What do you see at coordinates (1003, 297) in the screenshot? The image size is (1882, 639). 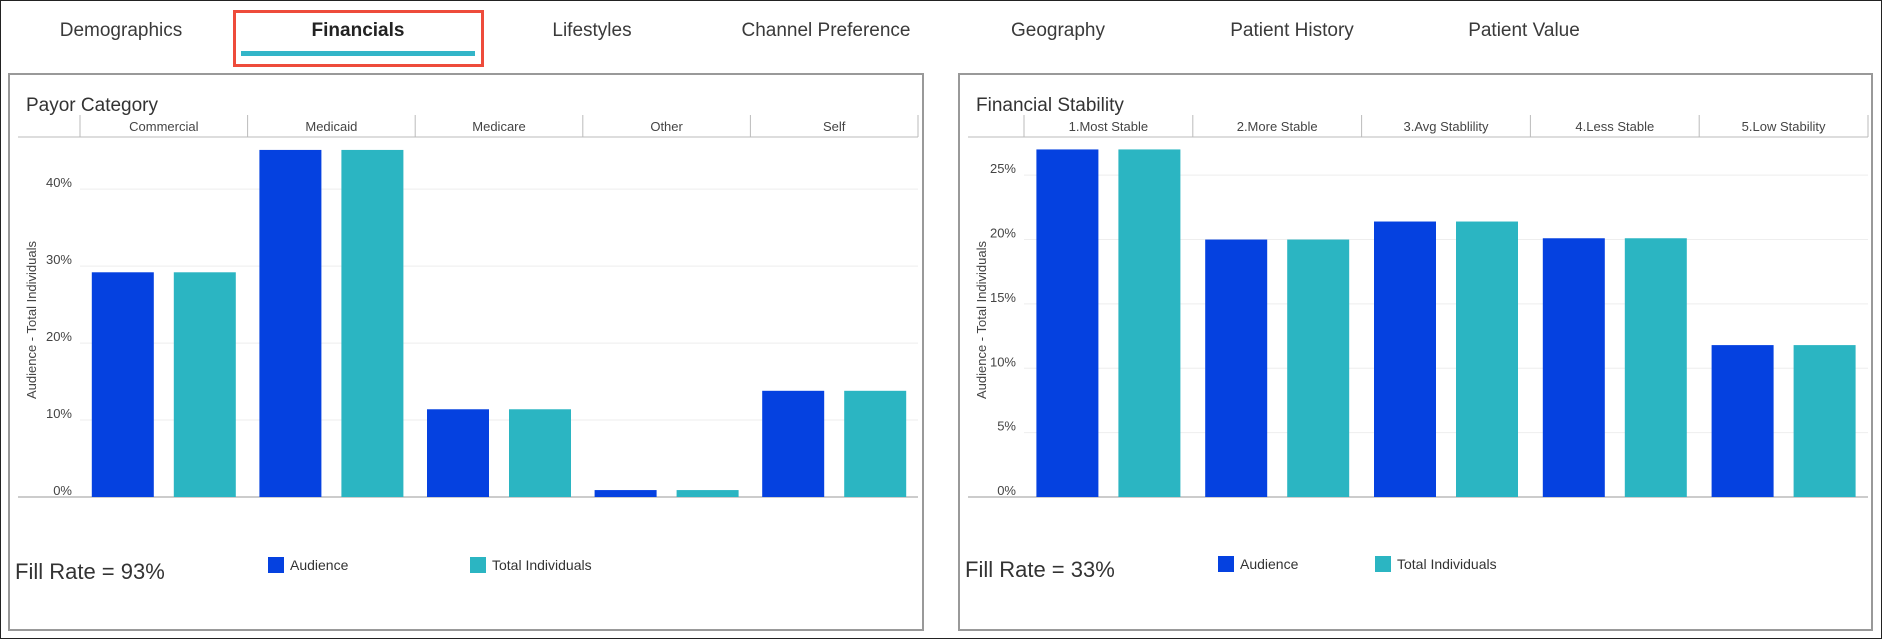 I see `y-tick-label: 15%` at bounding box center [1003, 297].